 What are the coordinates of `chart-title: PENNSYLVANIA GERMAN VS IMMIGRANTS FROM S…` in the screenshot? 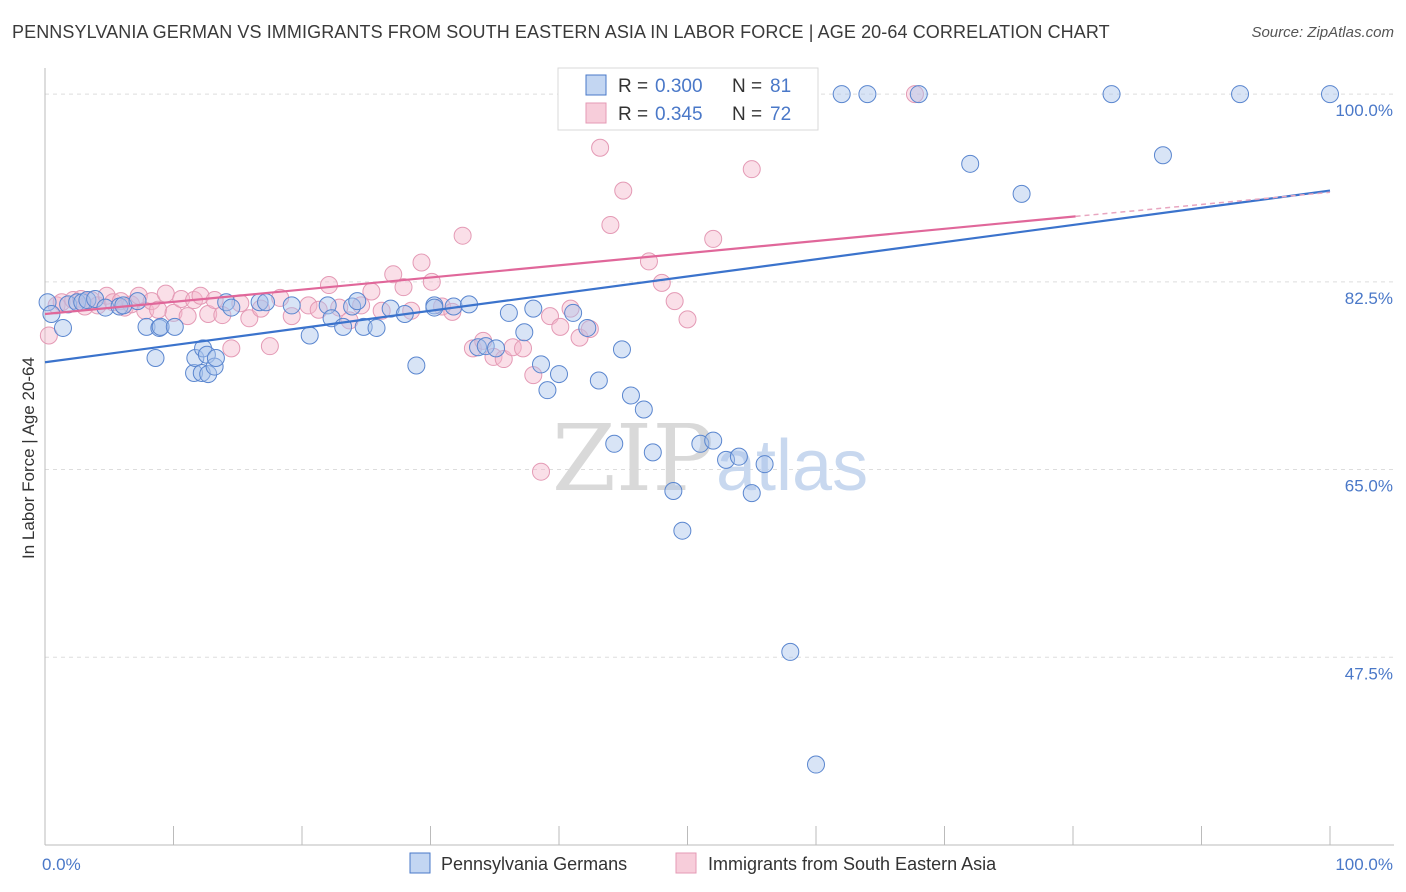 It's located at (561, 32).